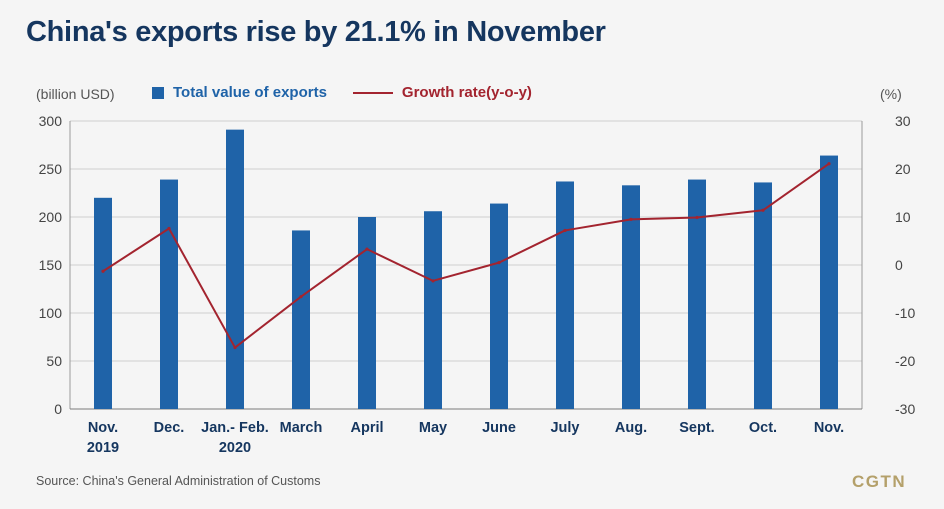 The height and width of the screenshot is (509, 944). I want to click on right-tick-label: 10, so click(903, 217).